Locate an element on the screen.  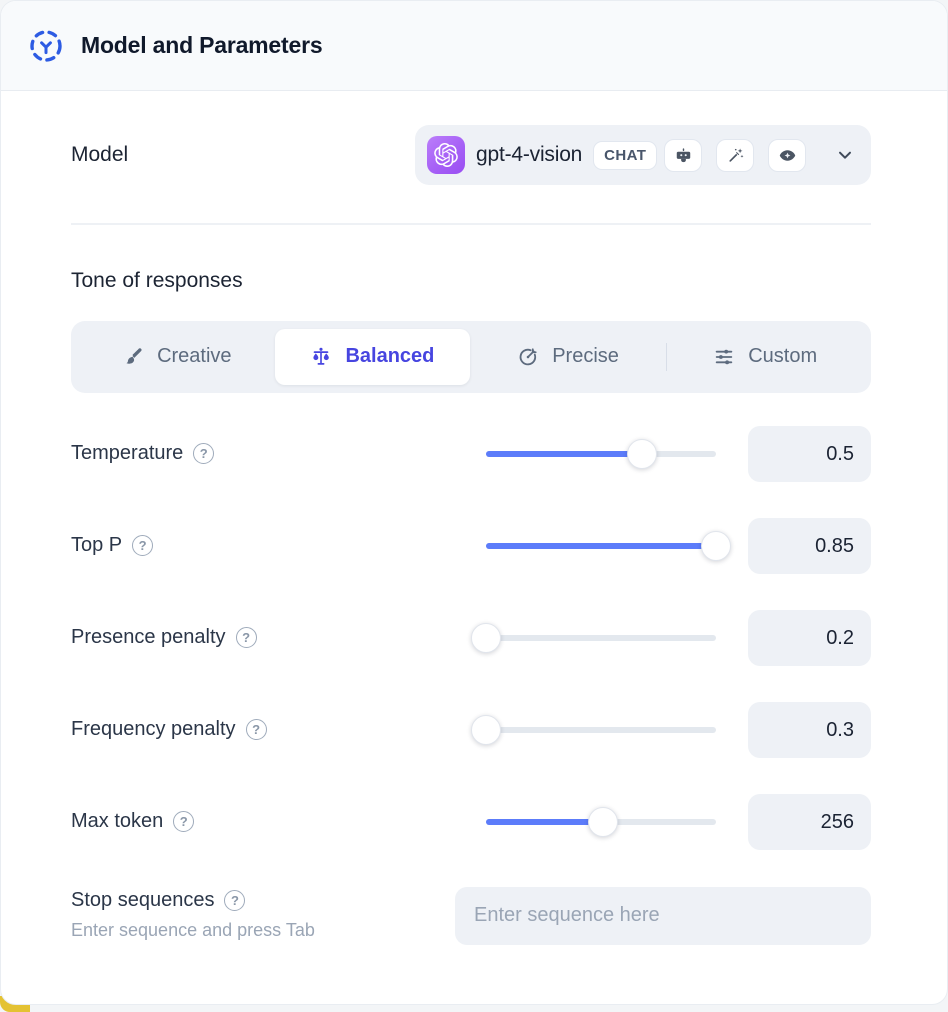
param-row-frequency-penalty: Frequency penalty ? 0.3 is located at coordinates (471, 730).